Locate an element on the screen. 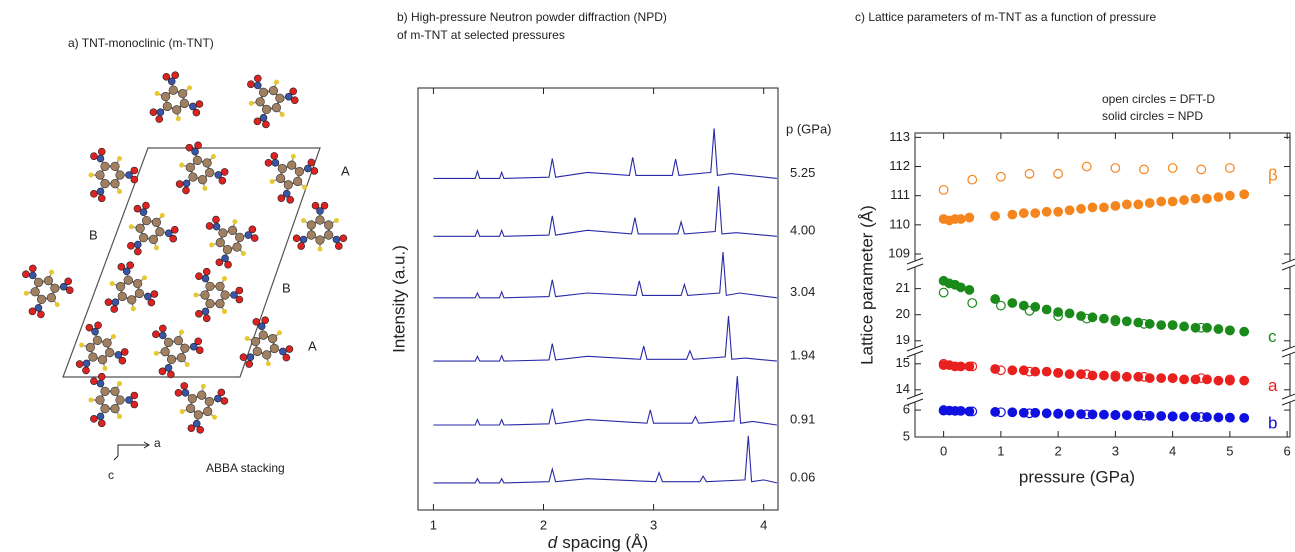  unit-cell is located at coordinates (191, 262).